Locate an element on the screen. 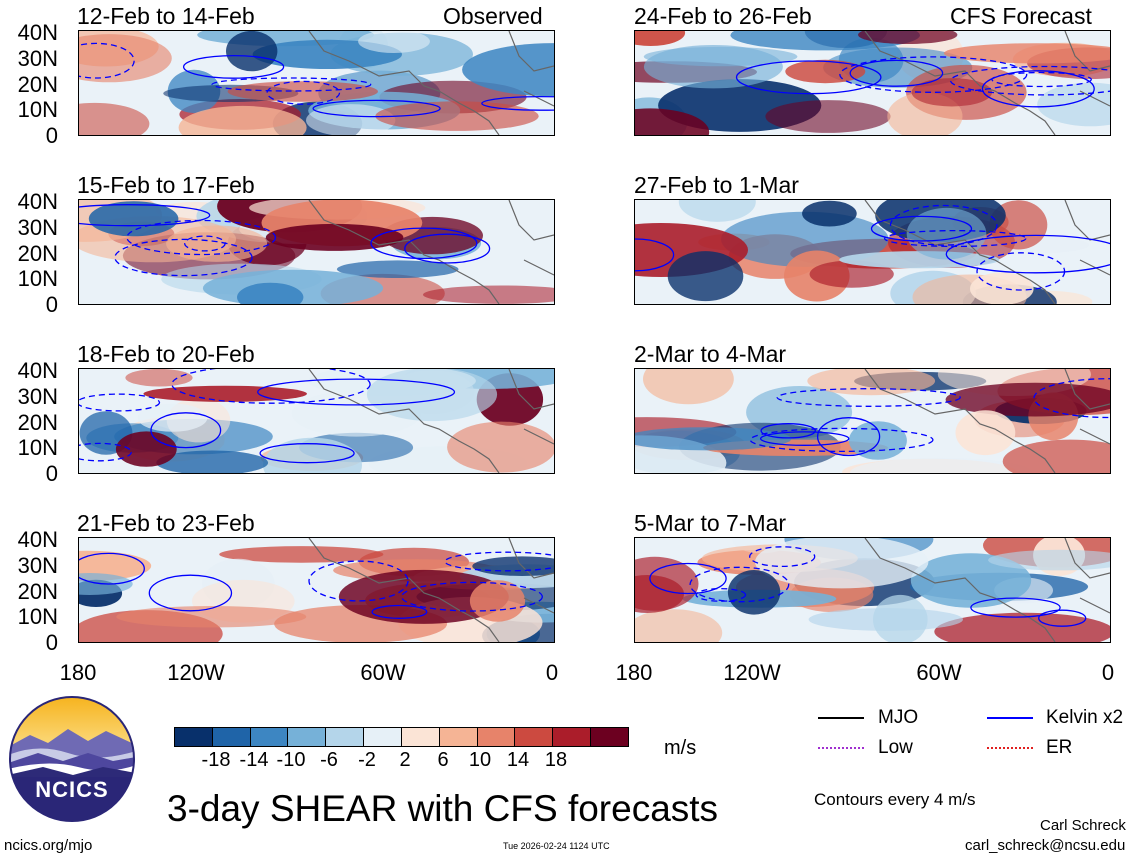  logo-text: NCICS is located at coordinates (72, 789).